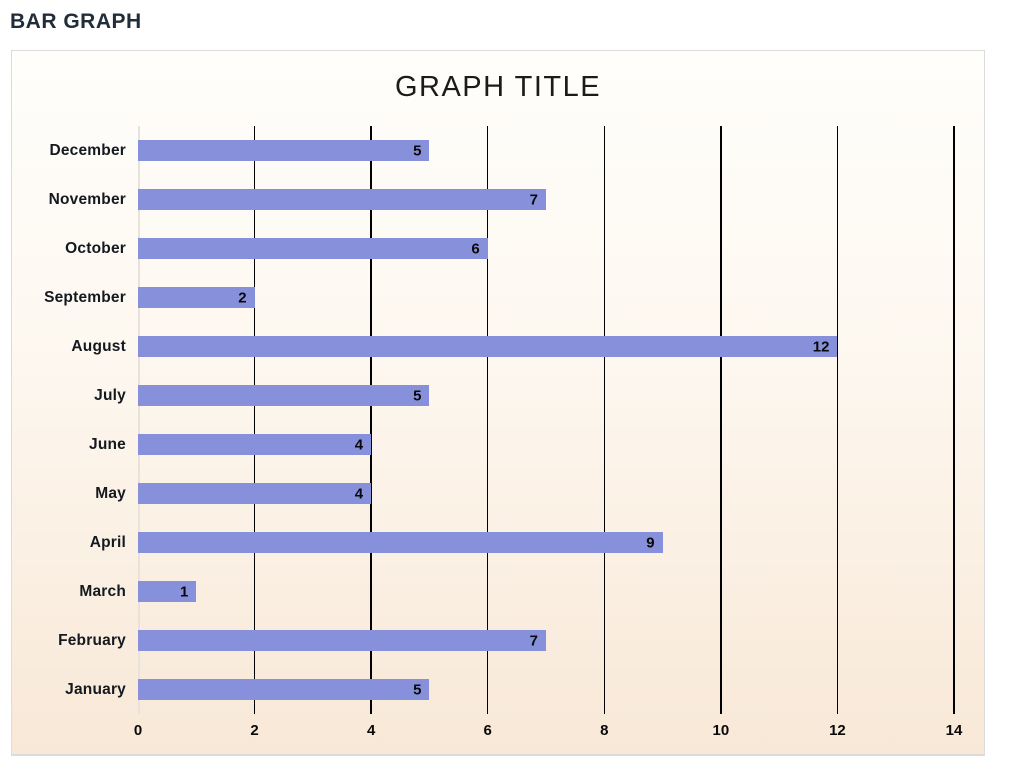 This screenshot has height=778, width=1014. What do you see at coordinates (313, 248) in the screenshot?
I see `bar: 6` at bounding box center [313, 248].